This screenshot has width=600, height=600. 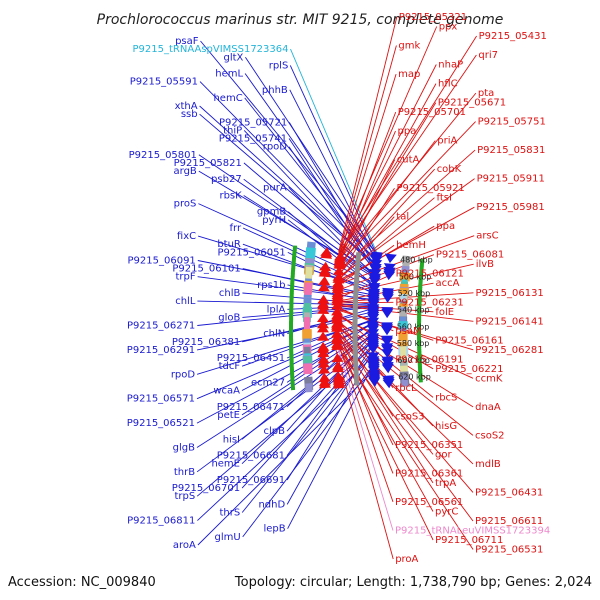 What do you see at coordinates (488, 464) in the screenshot?
I see `gene-label: mdlB` at bounding box center [488, 464].